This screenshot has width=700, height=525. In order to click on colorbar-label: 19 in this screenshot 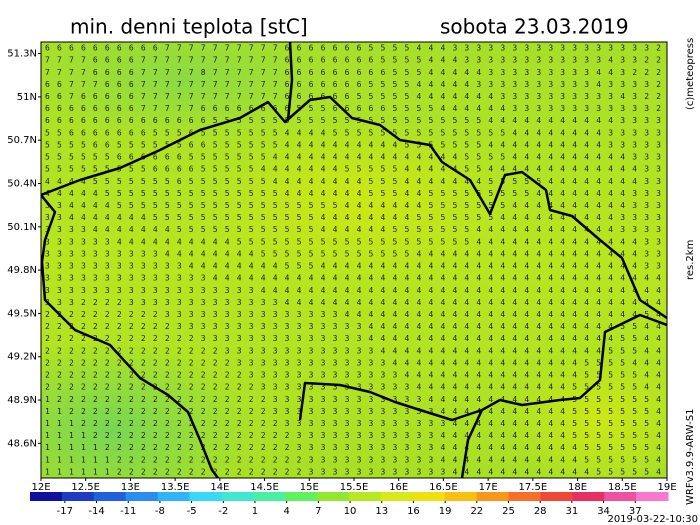, I will do `click(445, 511)`.